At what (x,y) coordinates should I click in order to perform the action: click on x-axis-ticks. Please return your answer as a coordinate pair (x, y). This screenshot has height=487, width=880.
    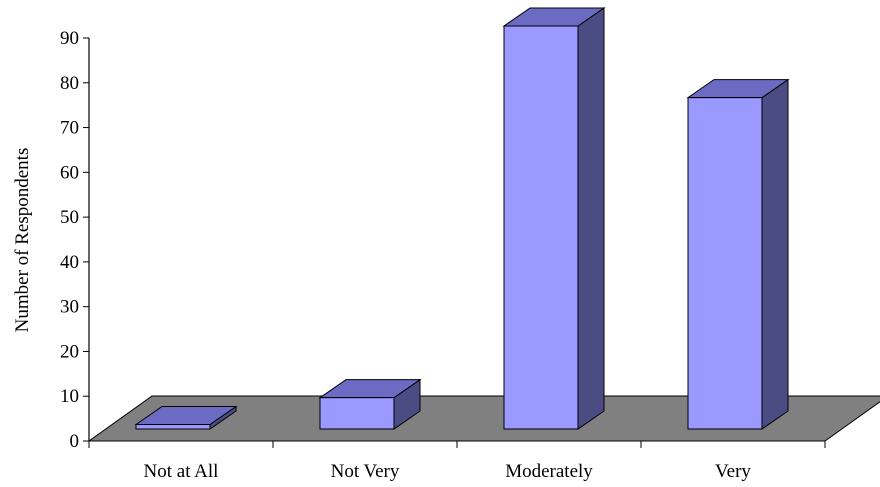
    Looking at the image, I should click on (457, 444).